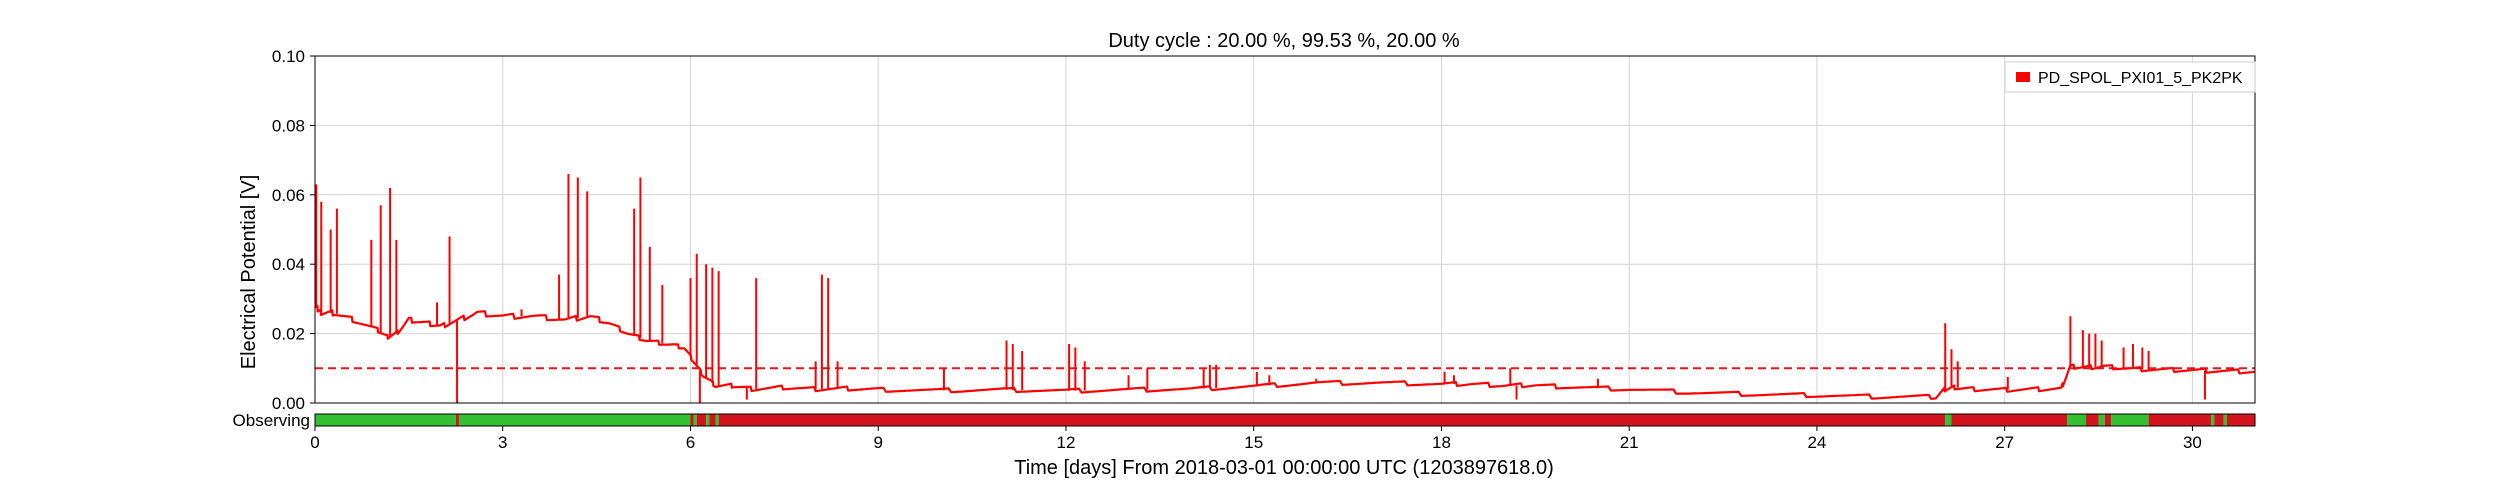 Image resolution: width=2500 pixels, height=500 pixels. Describe the element at coordinates (1629, 442) in the screenshot. I see `x-tick-label: 21` at that location.